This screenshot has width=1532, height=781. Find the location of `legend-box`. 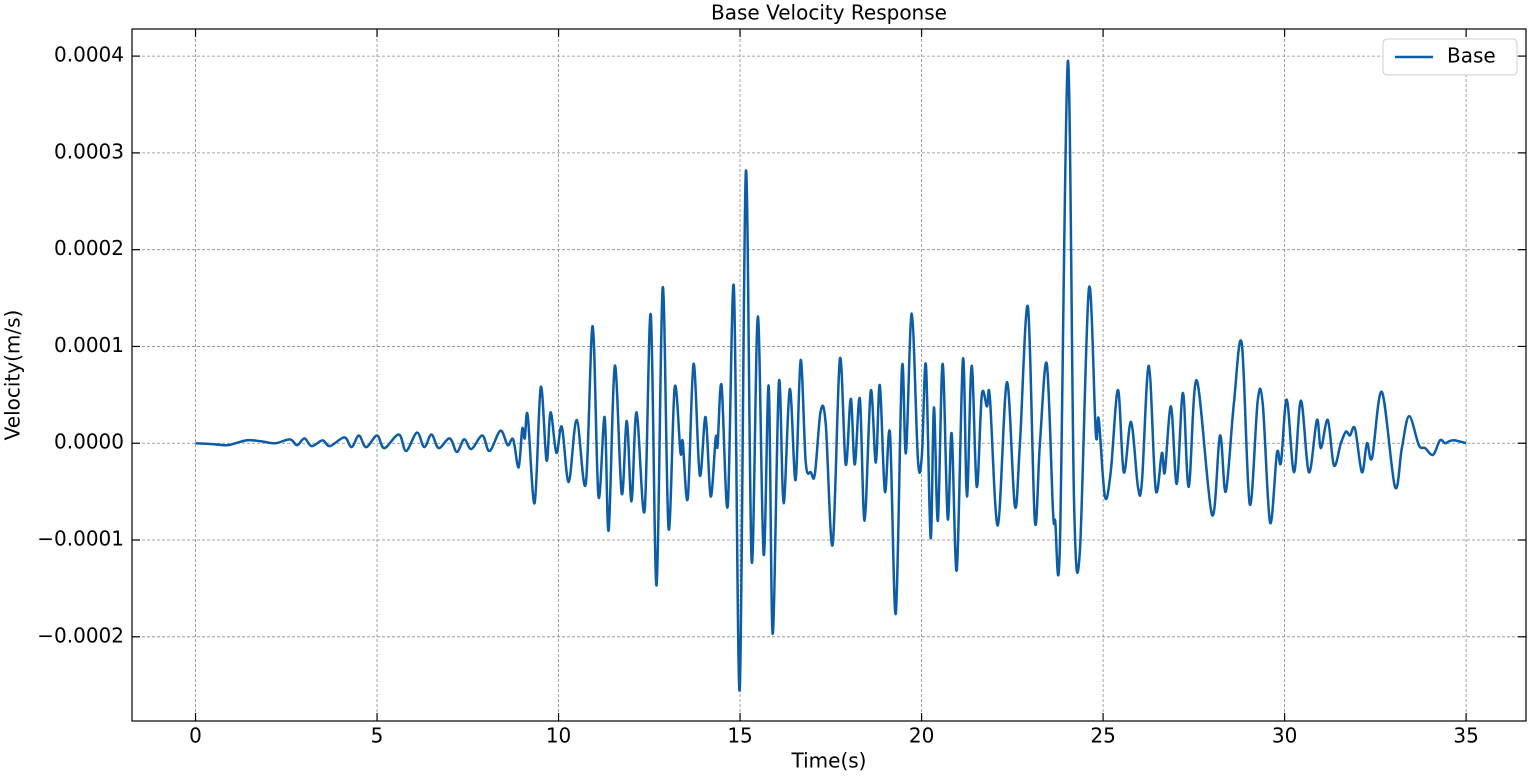

legend-box is located at coordinates (1450, 57).